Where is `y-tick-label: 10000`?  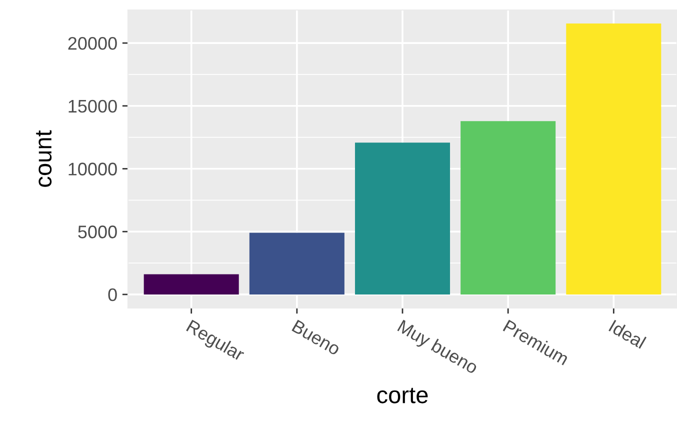
y-tick-label: 10000 is located at coordinates (92, 169).